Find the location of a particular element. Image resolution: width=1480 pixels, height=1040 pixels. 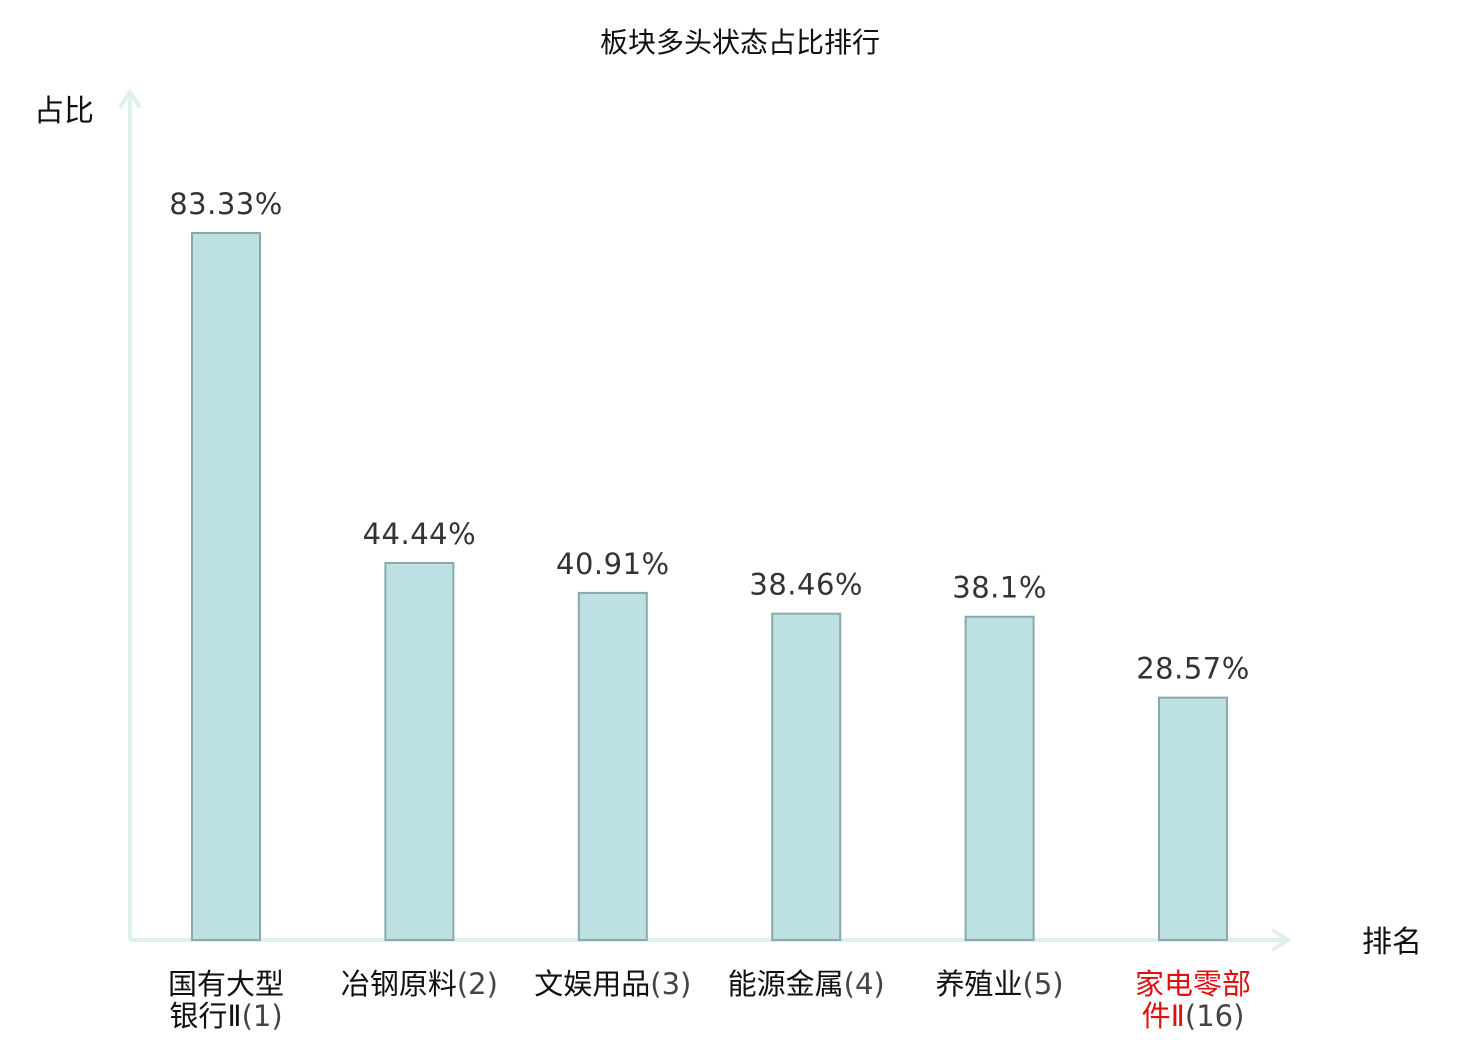

x-axis-arrow is located at coordinates (1282, 940).